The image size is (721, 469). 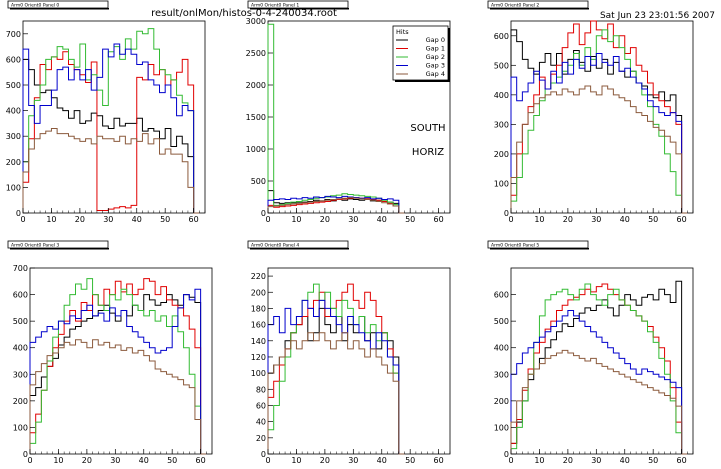 What do you see at coordinates (435, 66) in the screenshot?
I see `legend-entry: Gap 3` at bounding box center [435, 66].